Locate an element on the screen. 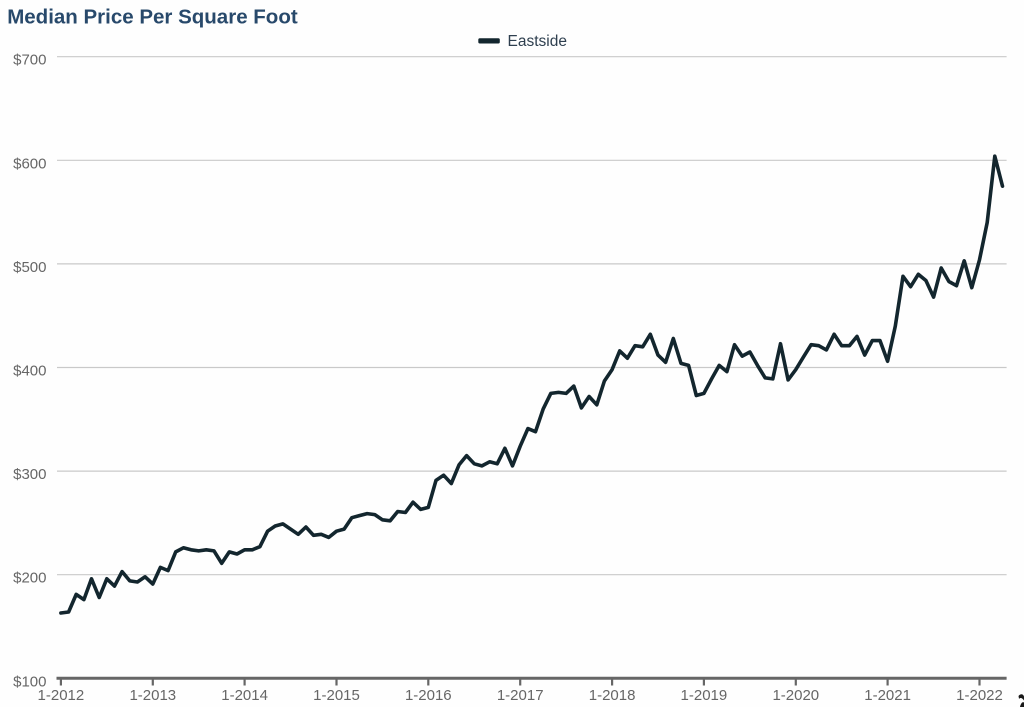 The height and width of the screenshot is (707, 1024). svg-text: $400 is located at coordinates (29, 370).